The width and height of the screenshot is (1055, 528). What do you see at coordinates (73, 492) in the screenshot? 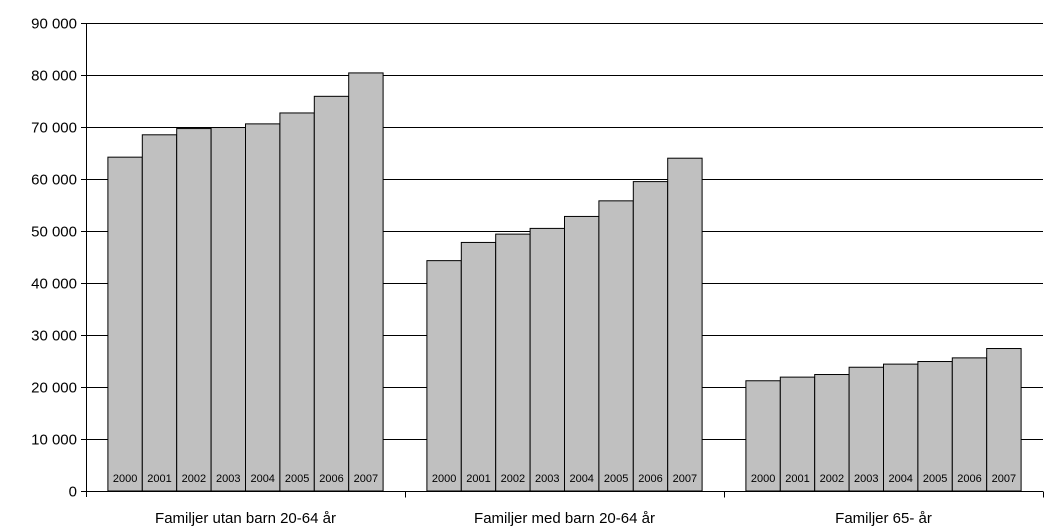
I see `y-tick-label: 0` at bounding box center [73, 492].